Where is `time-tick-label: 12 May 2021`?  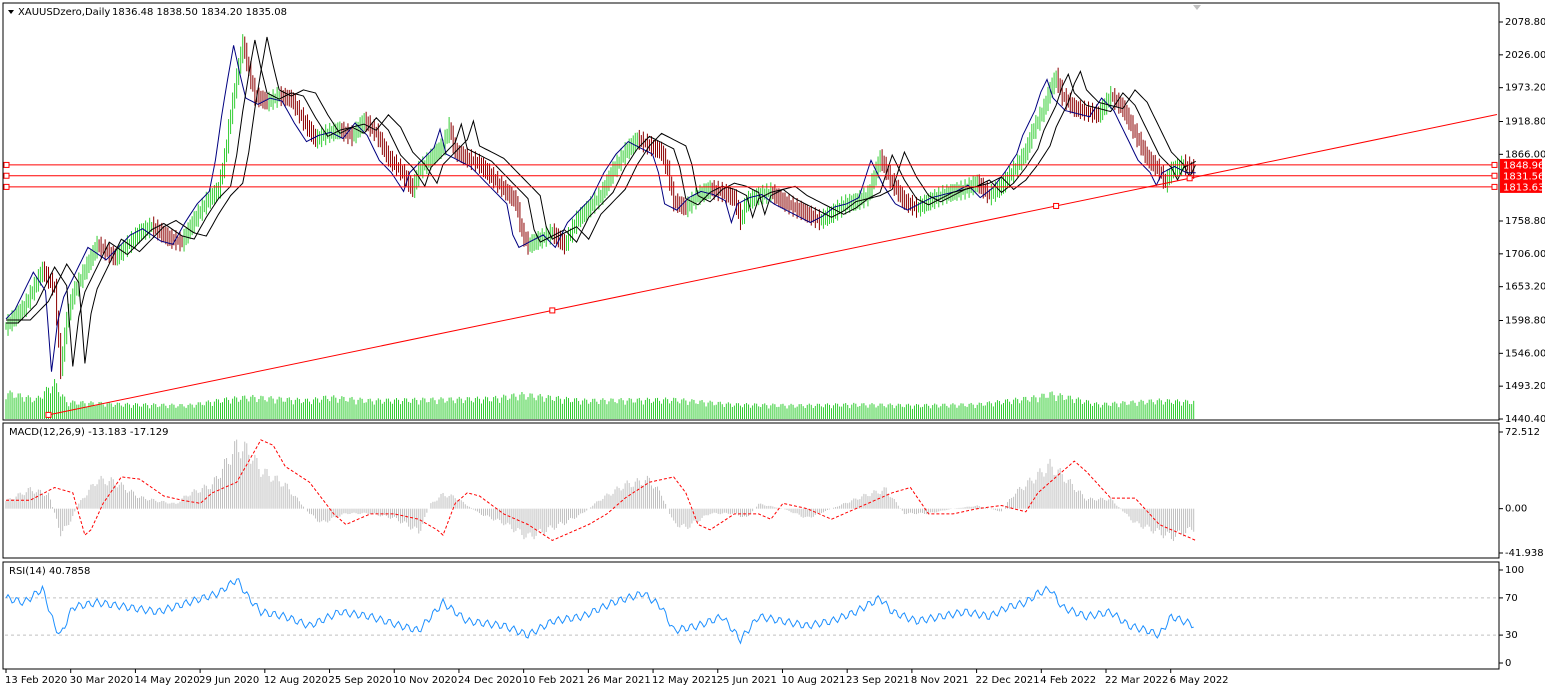 time-tick-label: 12 May 2021 is located at coordinates (684, 680).